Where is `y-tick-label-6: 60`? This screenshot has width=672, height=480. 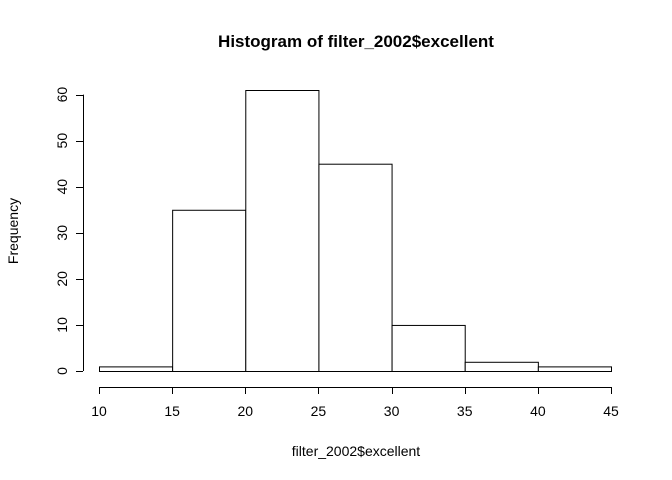 y-tick-label-6: 60 is located at coordinates (62, 95).